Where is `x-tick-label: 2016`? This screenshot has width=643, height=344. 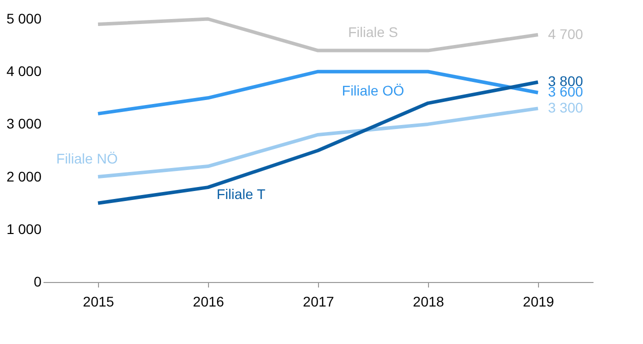 x-tick-label: 2016 is located at coordinates (208, 302).